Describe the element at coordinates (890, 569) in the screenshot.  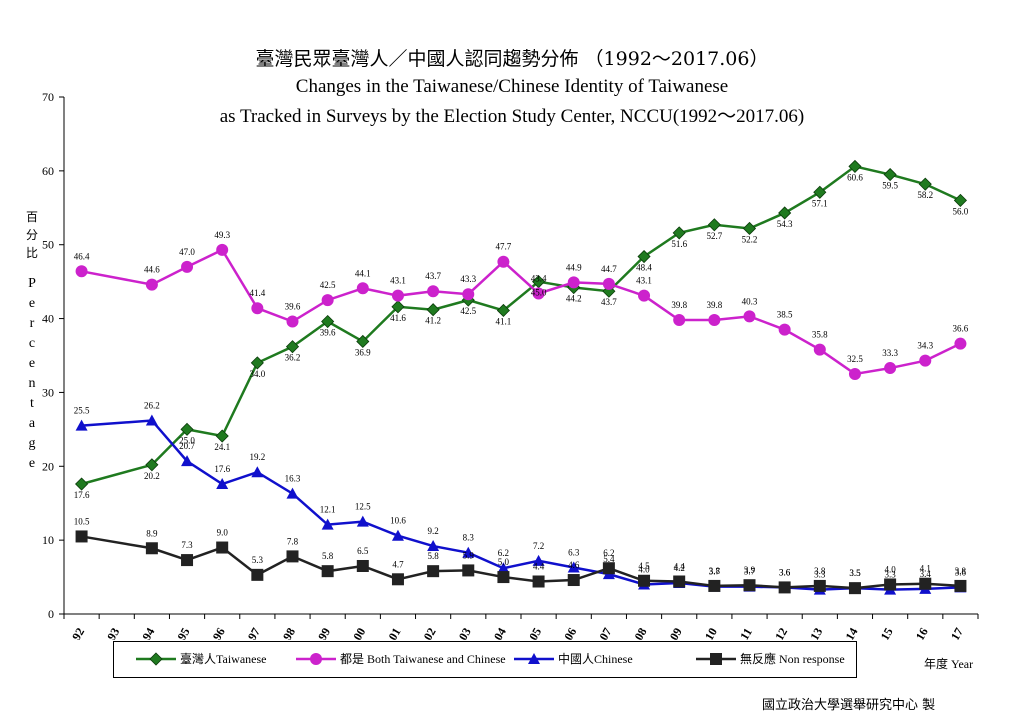
I see `data-label: 4.0` at that location.